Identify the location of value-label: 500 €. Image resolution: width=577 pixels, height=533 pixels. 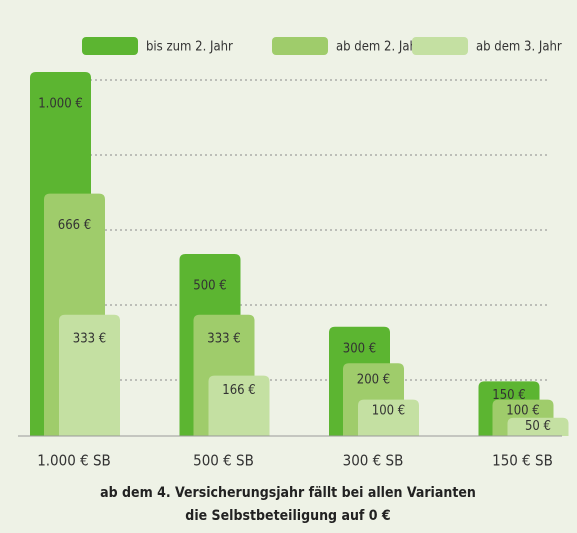
(209, 286).